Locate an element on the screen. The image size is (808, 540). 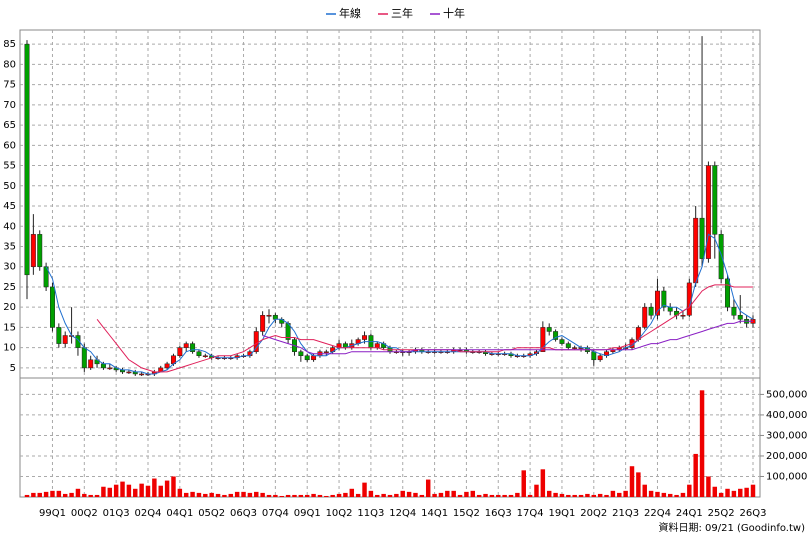
x-tick-label: 14Q1 is located at coordinates (434, 513).